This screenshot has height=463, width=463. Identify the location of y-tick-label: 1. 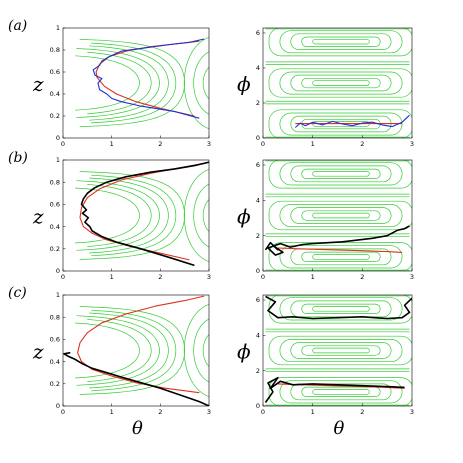
(58, 28).